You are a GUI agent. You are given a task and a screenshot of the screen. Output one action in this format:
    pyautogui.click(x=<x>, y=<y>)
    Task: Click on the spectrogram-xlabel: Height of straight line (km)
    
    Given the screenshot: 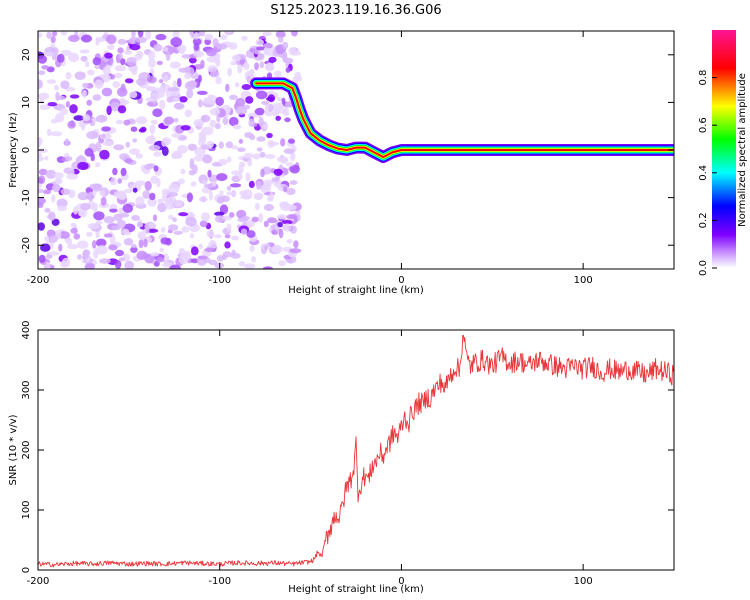 What is the action you would take?
    pyautogui.click(x=356, y=290)
    